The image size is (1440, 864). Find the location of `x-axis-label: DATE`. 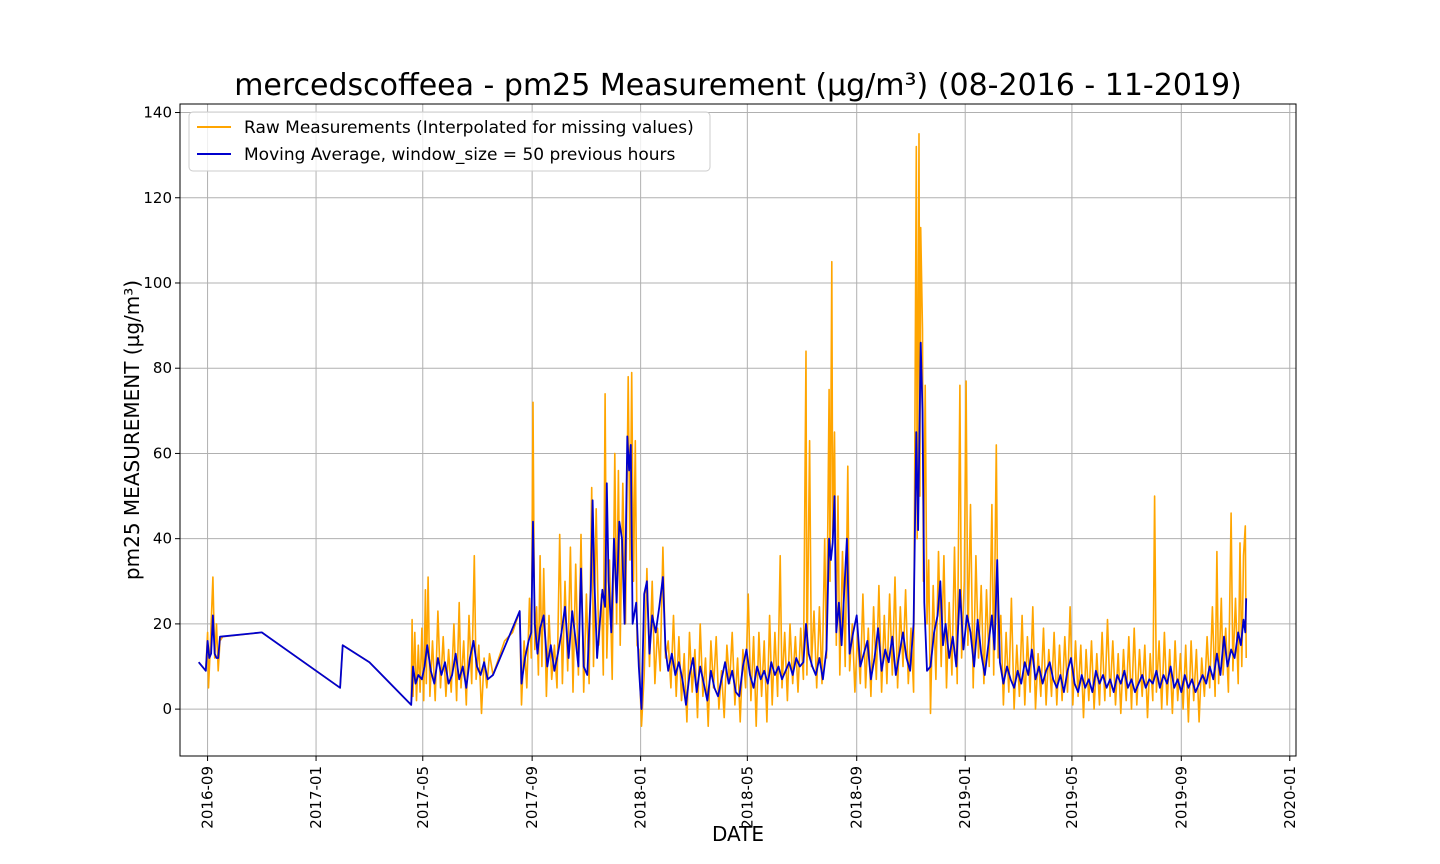

x-axis-label: DATE is located at coordinates (738, 834).